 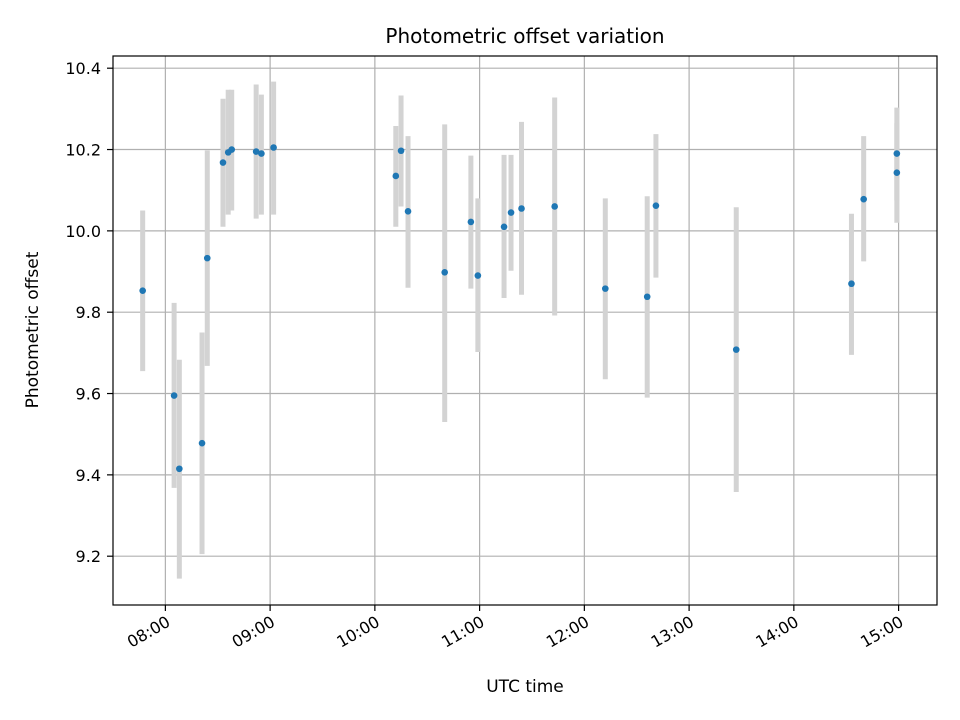 What do you see at coordinates (672, 632) in the screenshot?
I see `x-tick-label: 13:00` at bounding box center [672, 632].